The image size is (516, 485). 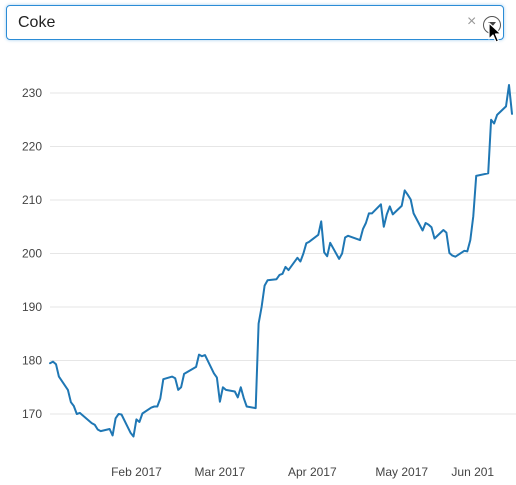 I want to click on x-tick-label: May 2017, so click(x=401, y=472).